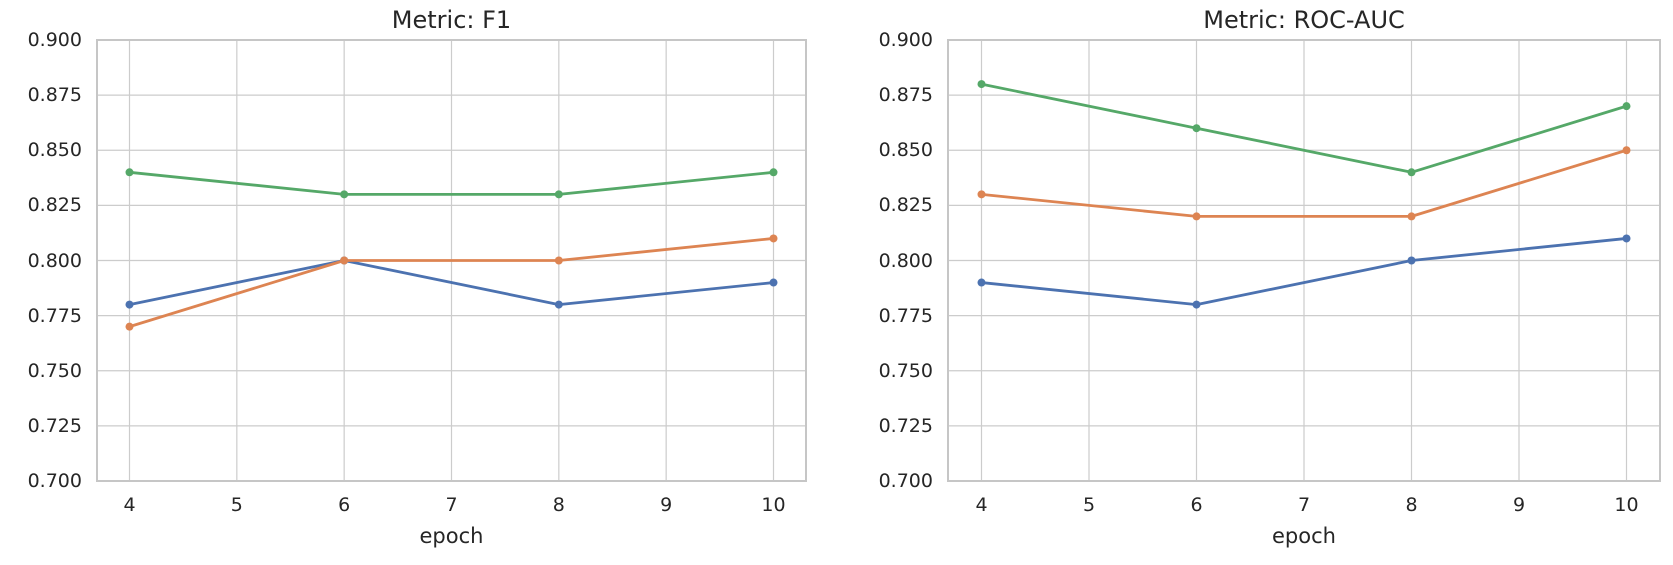 Image resolution: width=1673 pixels, height=565 pixels. I want to click on chart-title: Metric: ROC-AUC, so click(1304, 20).